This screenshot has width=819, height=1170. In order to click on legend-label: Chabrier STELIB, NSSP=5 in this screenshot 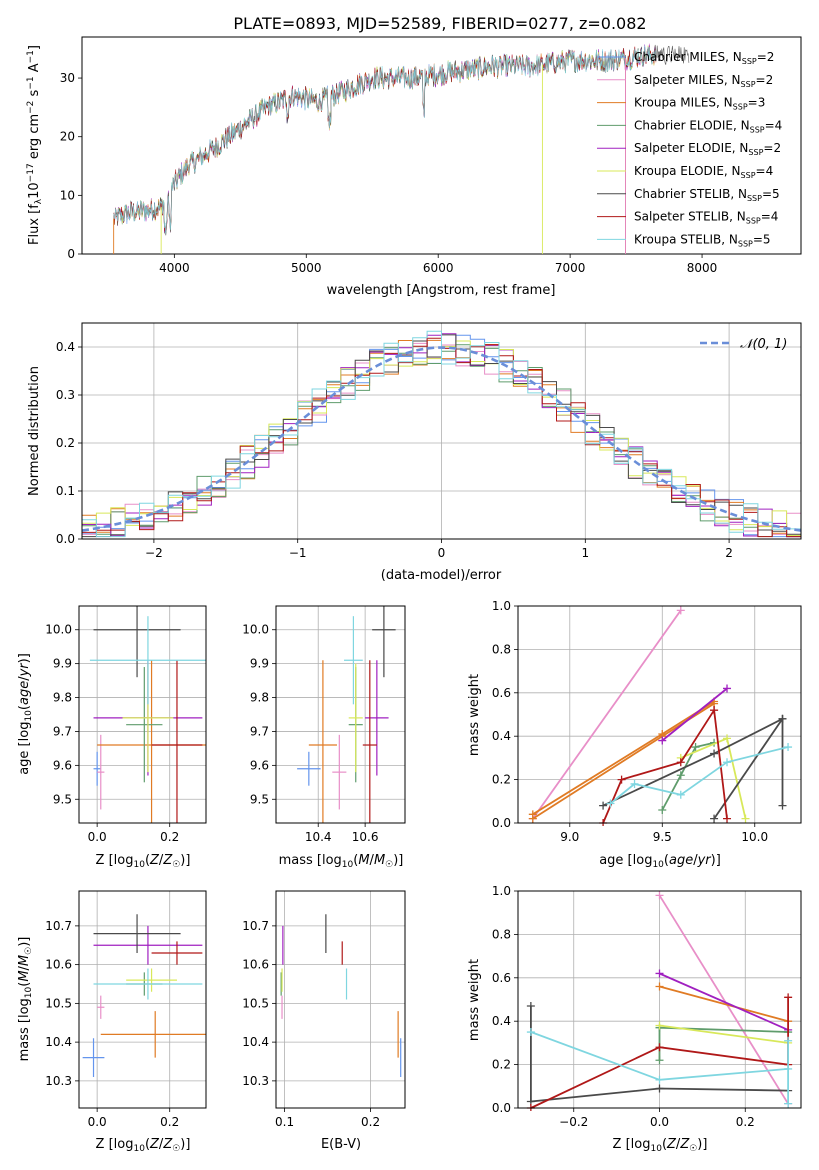, I will do `click(707, 195)`.